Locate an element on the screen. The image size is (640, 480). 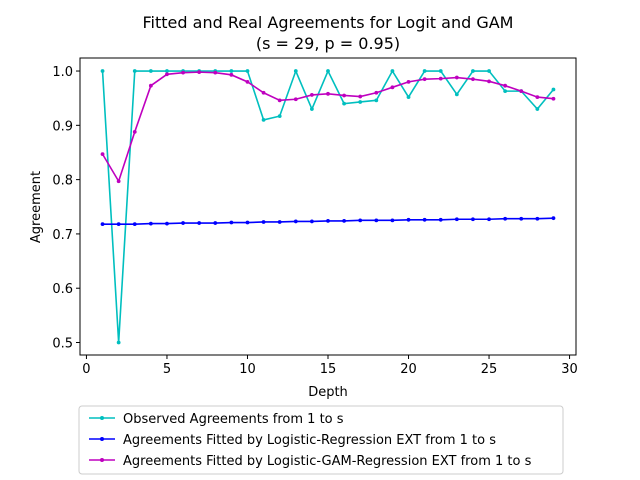
y-tick-label: 0.9 is located at coordinates (62, 126).